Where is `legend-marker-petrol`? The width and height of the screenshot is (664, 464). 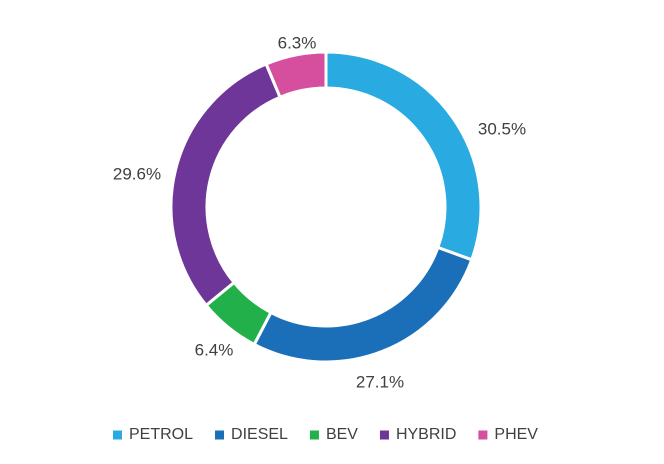
legend-marker-petrol is located at coordinates (117, 435).